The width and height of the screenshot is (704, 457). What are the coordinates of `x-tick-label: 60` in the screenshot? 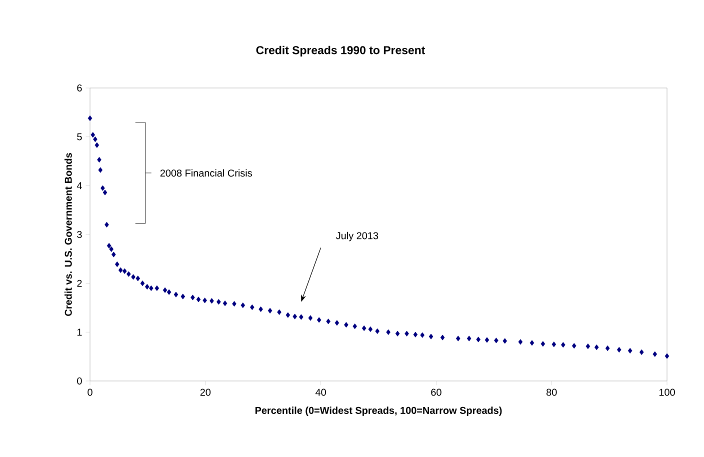 It's located at (436, 392).